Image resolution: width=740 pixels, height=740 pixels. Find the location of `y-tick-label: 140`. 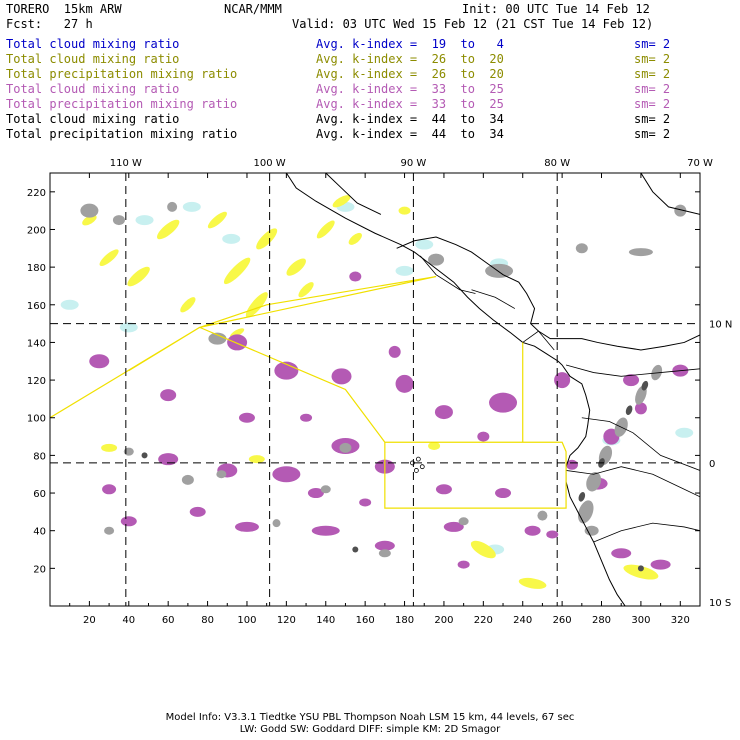

y-tick-label: 140 is located at coordinates (36, 343).